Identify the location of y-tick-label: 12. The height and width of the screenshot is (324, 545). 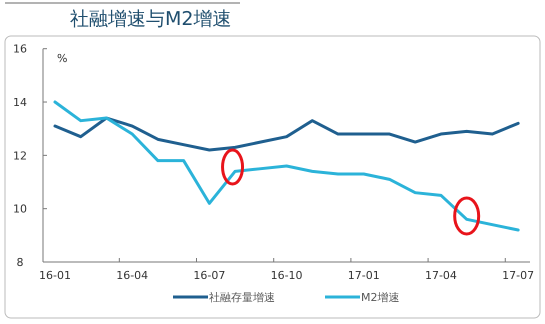
(20, 155).